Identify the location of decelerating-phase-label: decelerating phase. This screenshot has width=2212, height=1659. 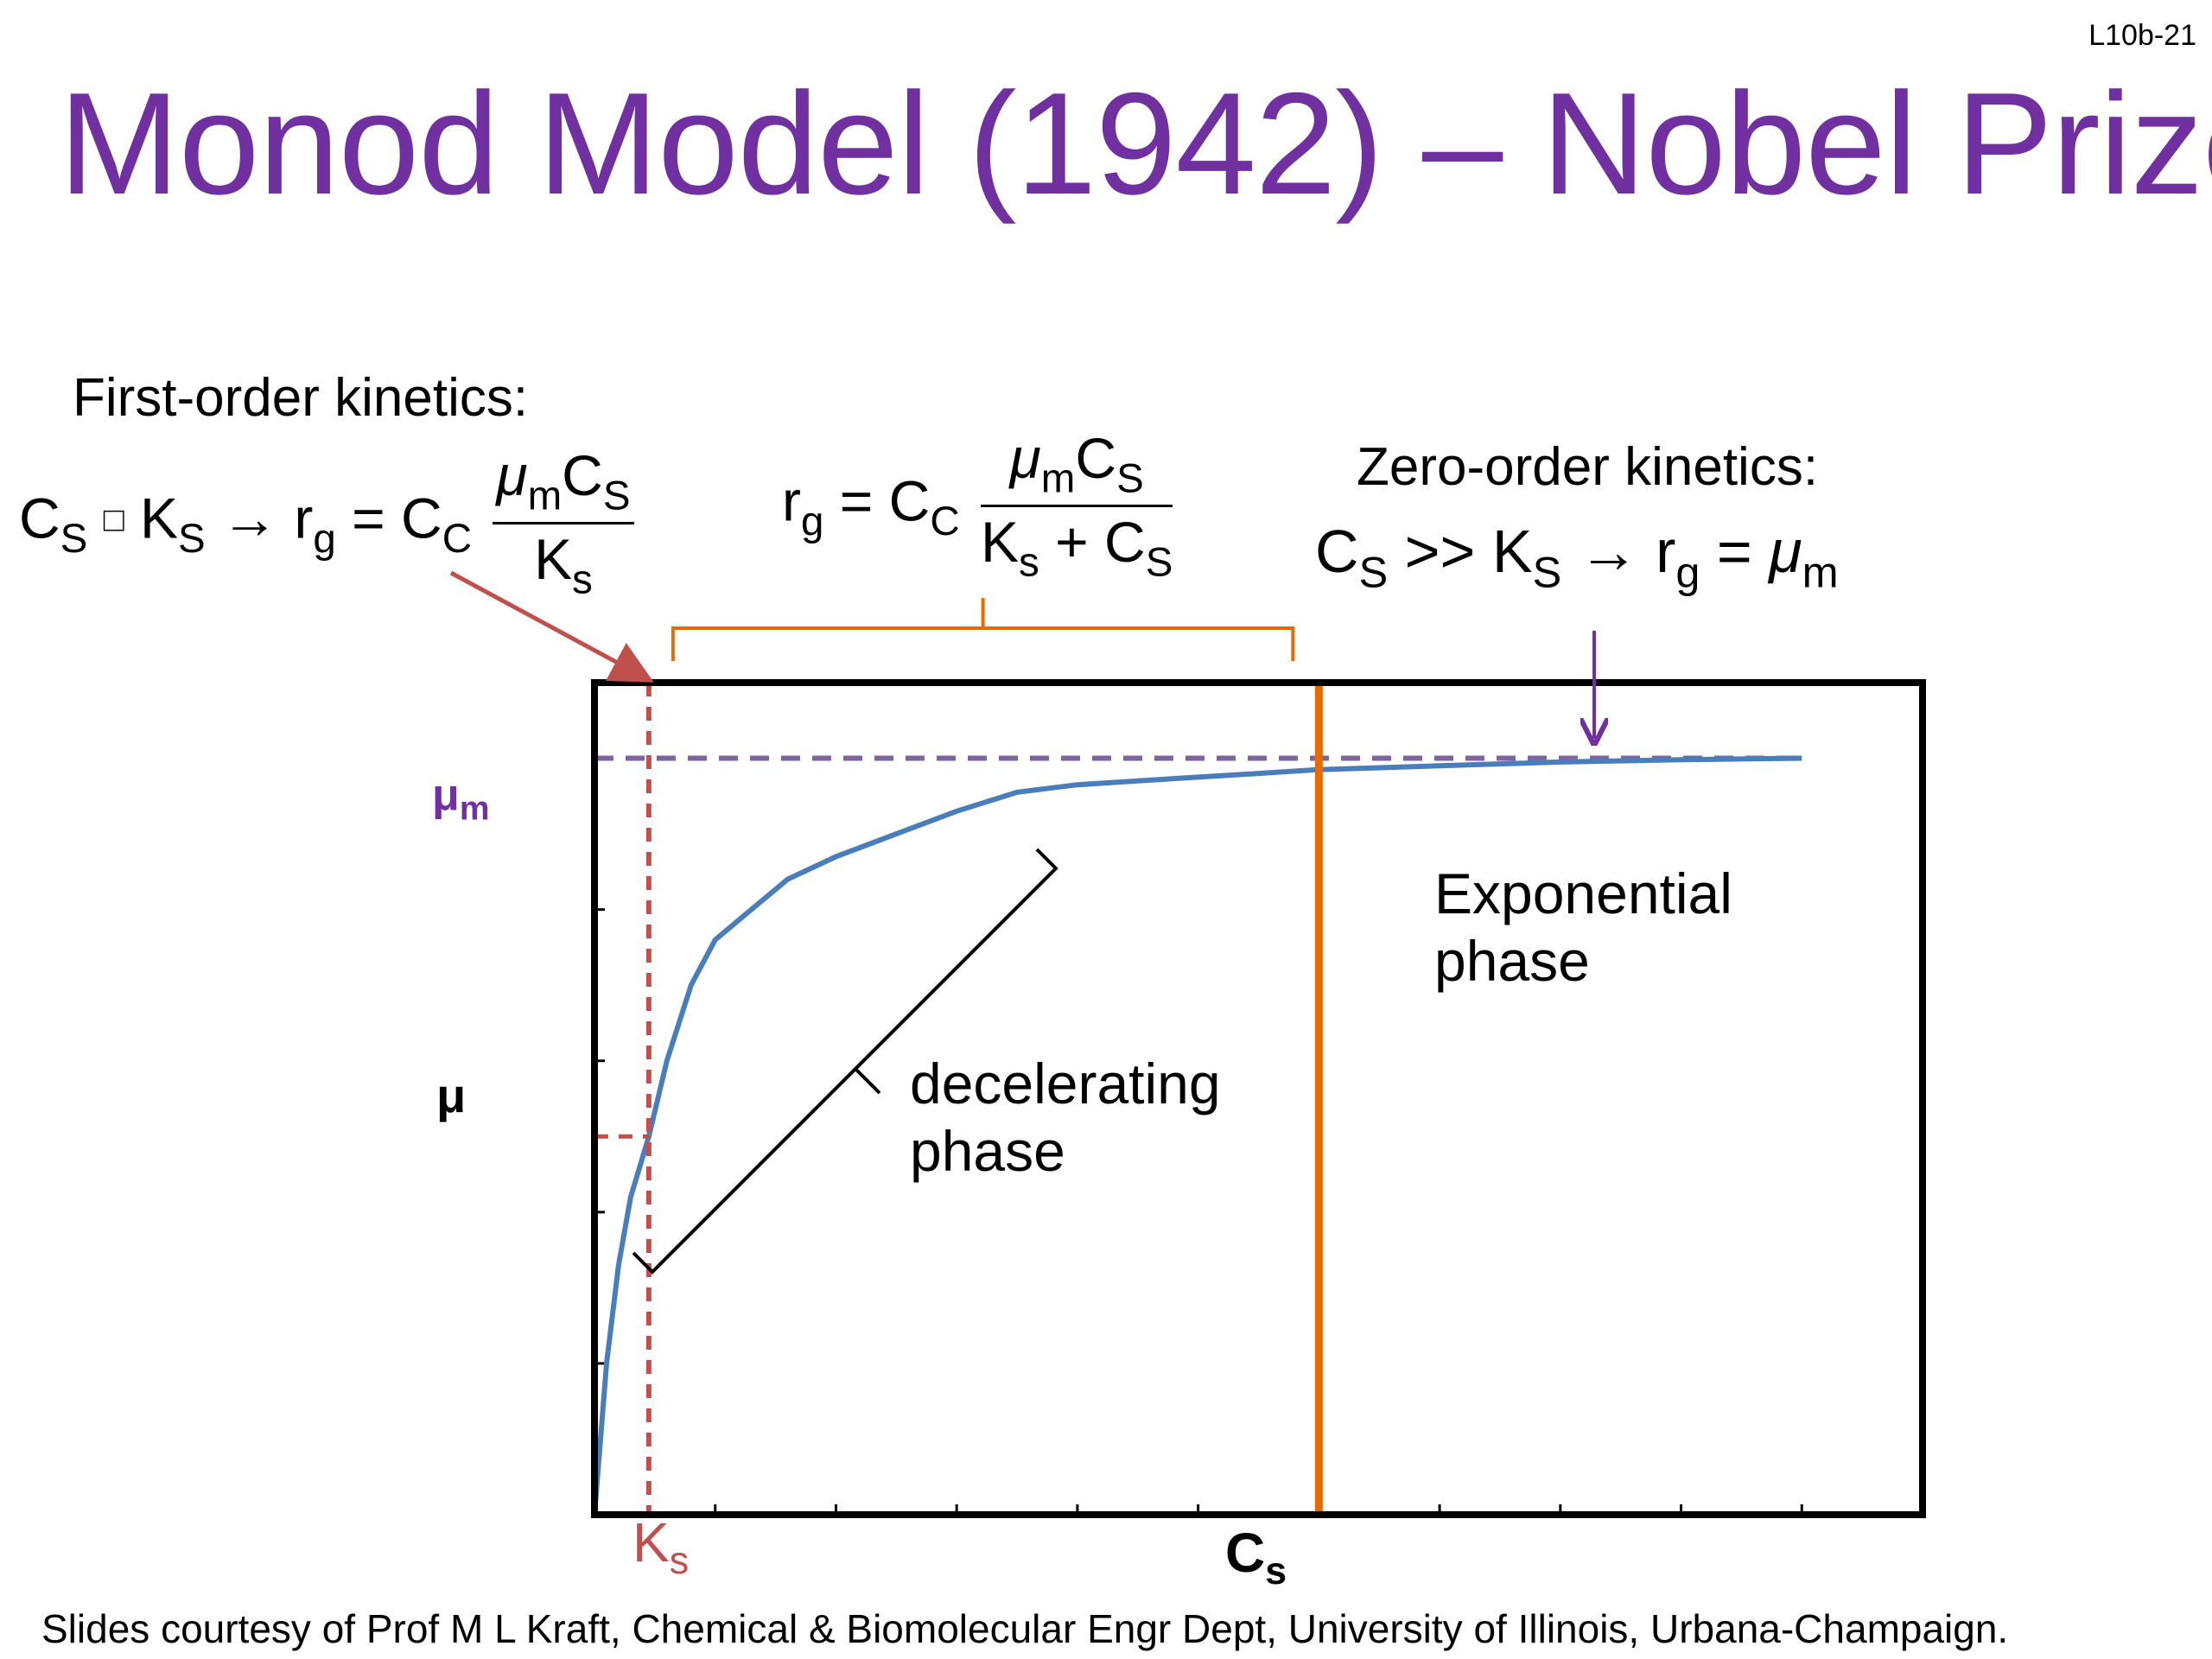
(1065, 1117).